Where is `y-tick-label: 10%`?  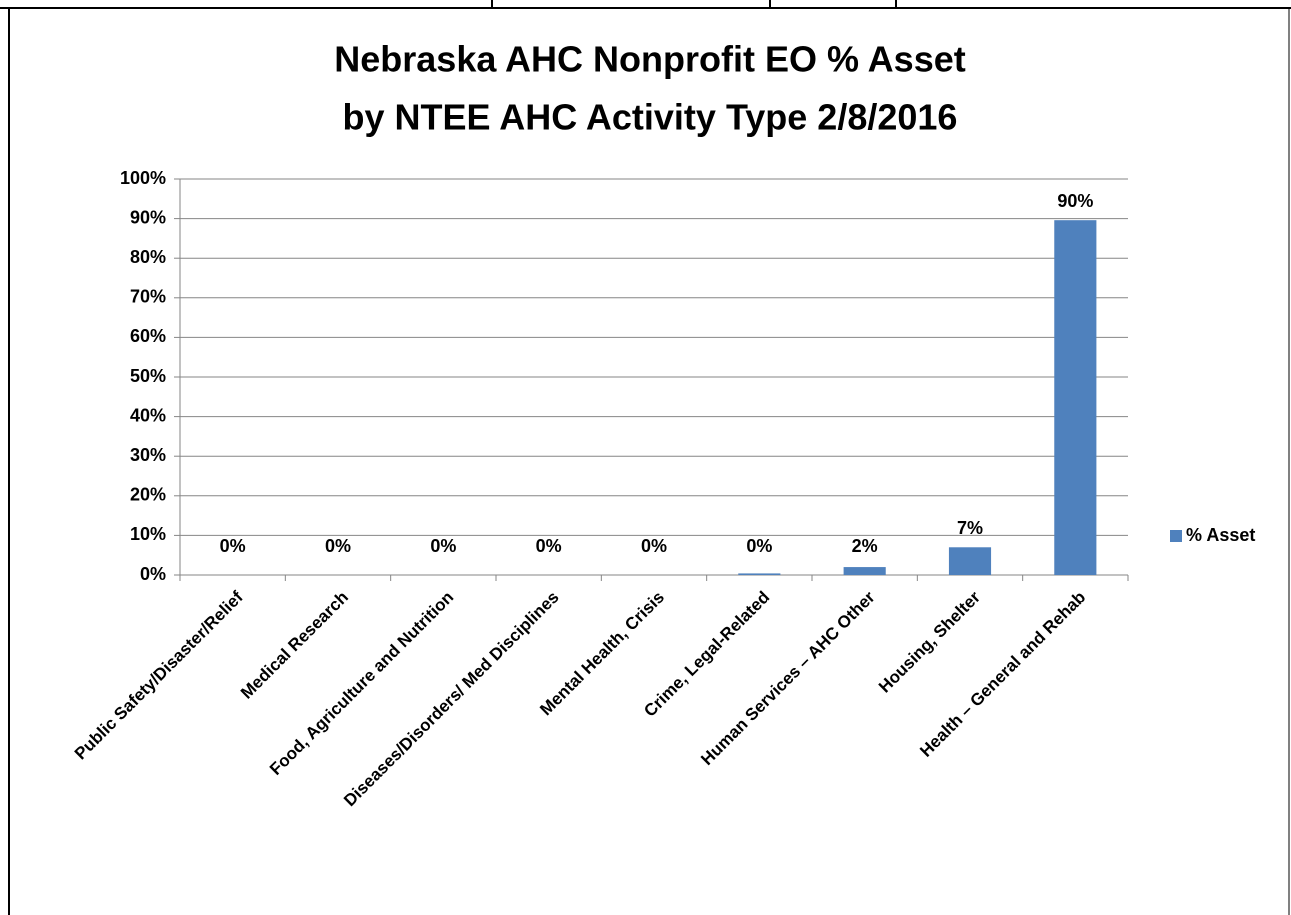
y-tick-label: 10% is located at coordinates (148, 534).